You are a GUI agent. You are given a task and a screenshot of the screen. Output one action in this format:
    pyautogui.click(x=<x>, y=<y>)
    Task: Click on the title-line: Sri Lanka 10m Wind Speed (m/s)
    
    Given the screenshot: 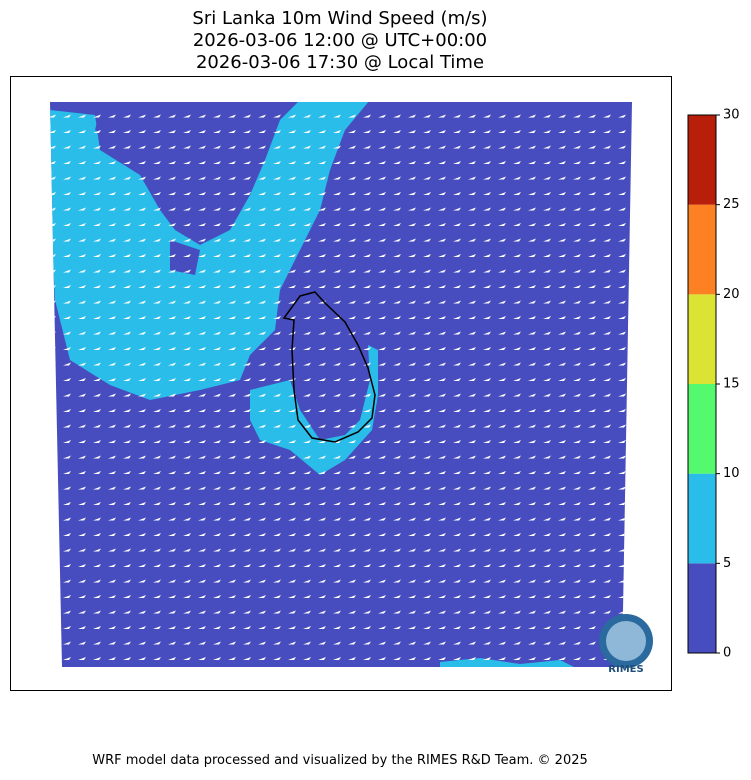 What is the action you would take?
    pyautogui.click(x=339, y=18)
    